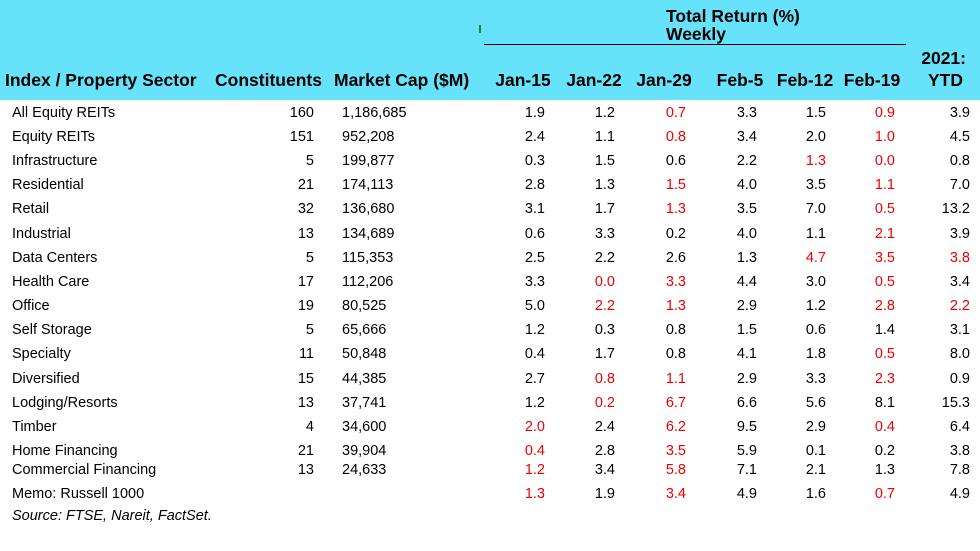 This screenshot has height=551, width=980. I want to click on ytd-return-value: 0.9, so click(959, 379).